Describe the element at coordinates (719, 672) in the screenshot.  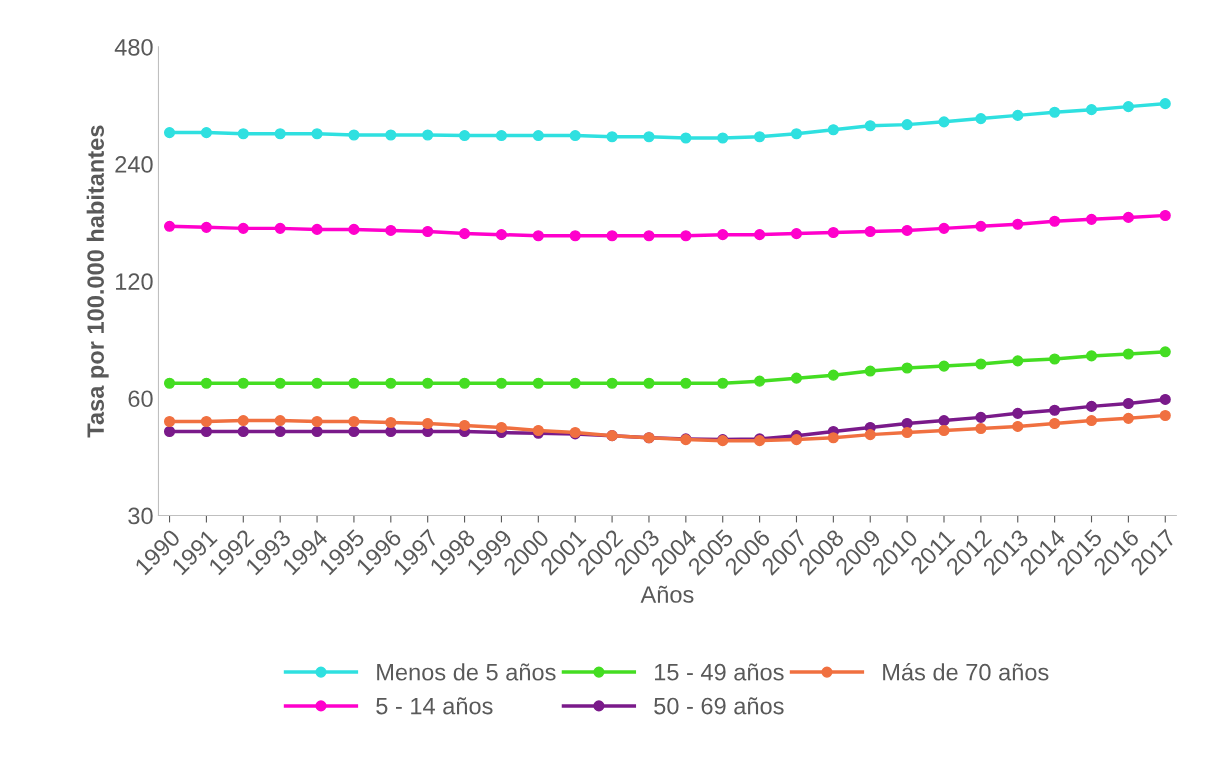
I see `legend-label: 15 - 49 años` at that location.